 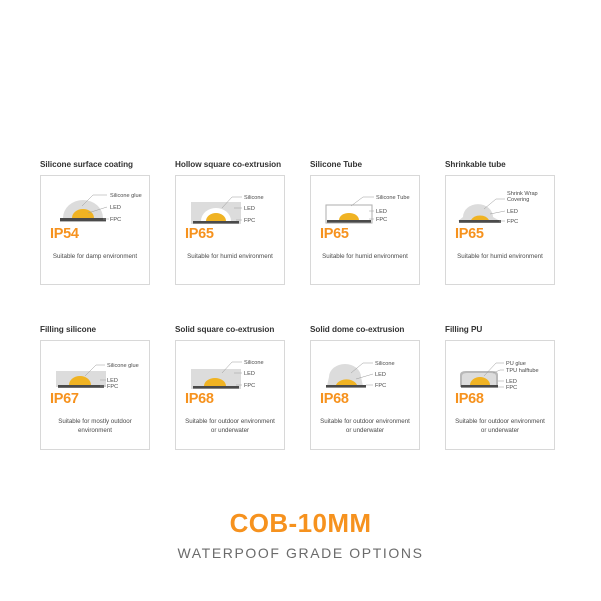 I want to click on card-filling-pu: Filling PU, so click(x=500, y=381).